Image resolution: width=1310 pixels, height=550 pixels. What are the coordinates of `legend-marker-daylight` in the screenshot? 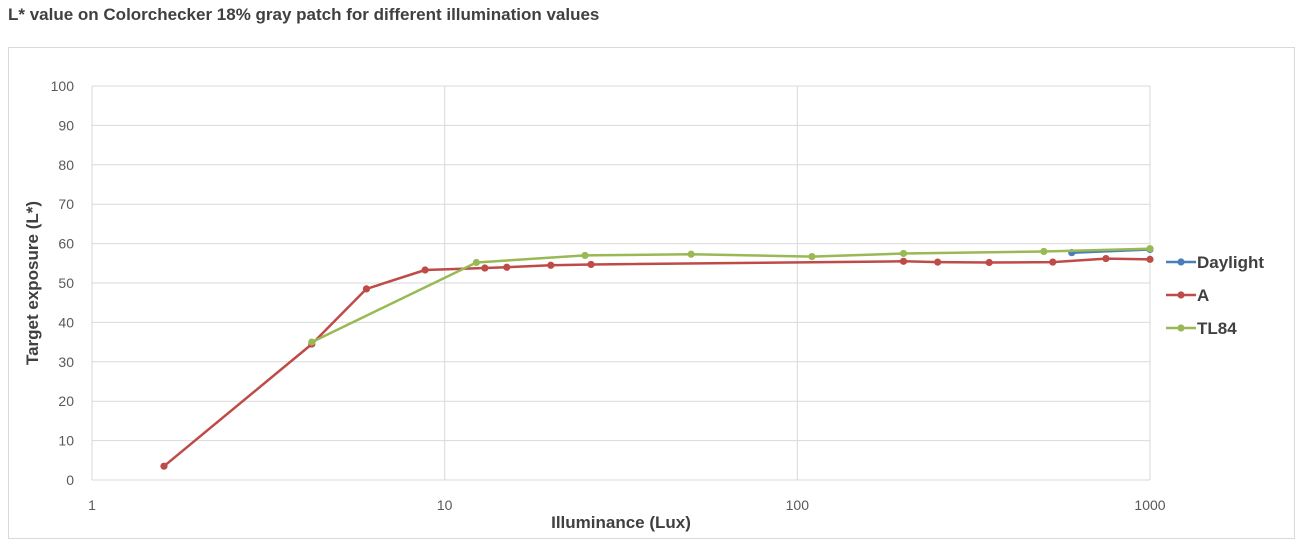 It's located at (1181, 262).